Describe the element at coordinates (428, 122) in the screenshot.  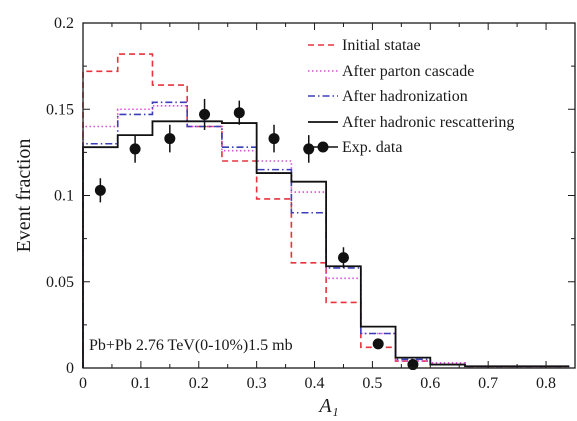
I see `legend-label: After hadronic rescattering` at that location.